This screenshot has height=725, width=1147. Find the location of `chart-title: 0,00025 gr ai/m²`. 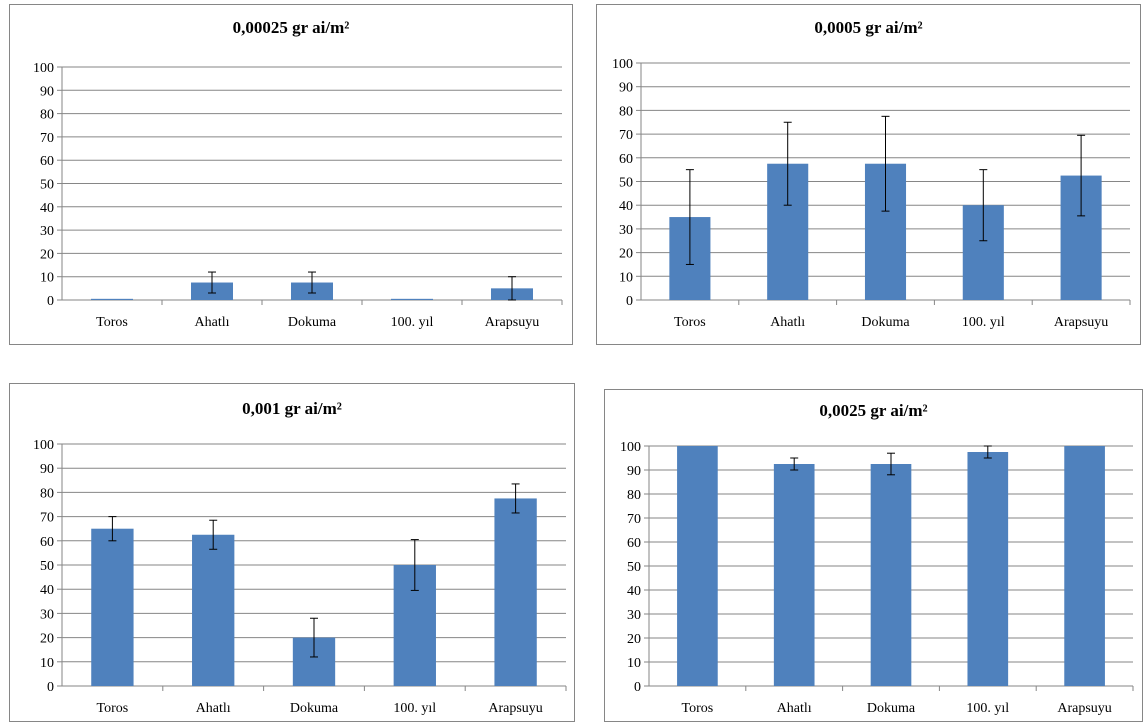

chart-title: 0,00025 gr ai/m² is located at coordinates (291, 27).